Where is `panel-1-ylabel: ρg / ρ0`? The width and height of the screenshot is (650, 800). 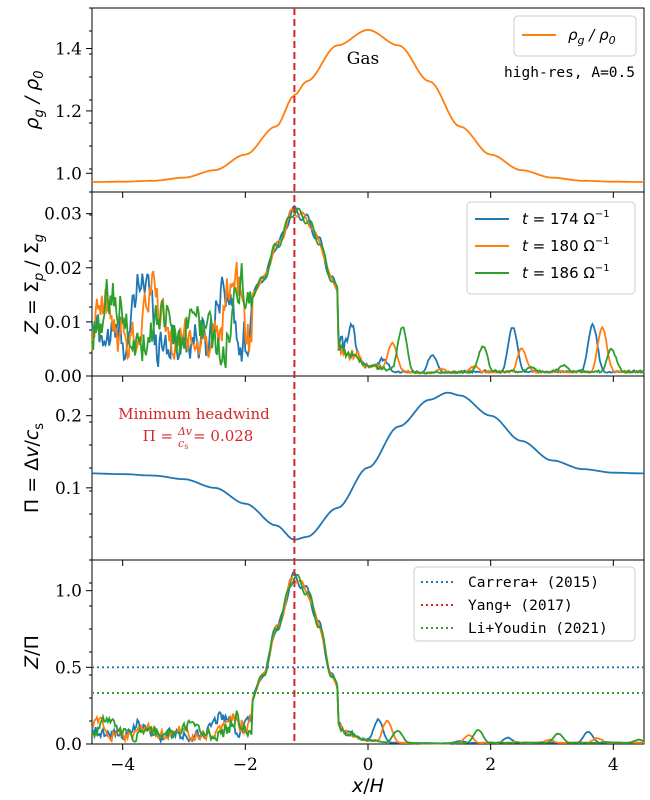
panel-1-ylabel: ρg / ρ0 is located at coordinates (34, 99).